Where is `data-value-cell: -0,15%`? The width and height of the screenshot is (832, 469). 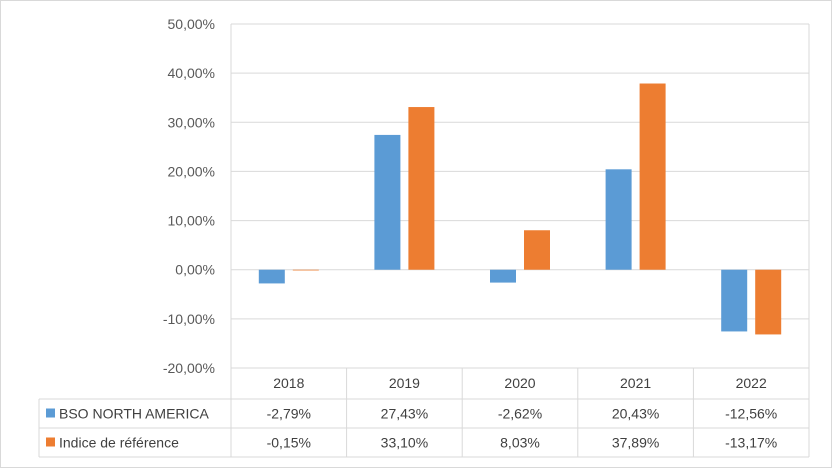
data-value-cell: -0,15% is located at coordinates (289, 443).